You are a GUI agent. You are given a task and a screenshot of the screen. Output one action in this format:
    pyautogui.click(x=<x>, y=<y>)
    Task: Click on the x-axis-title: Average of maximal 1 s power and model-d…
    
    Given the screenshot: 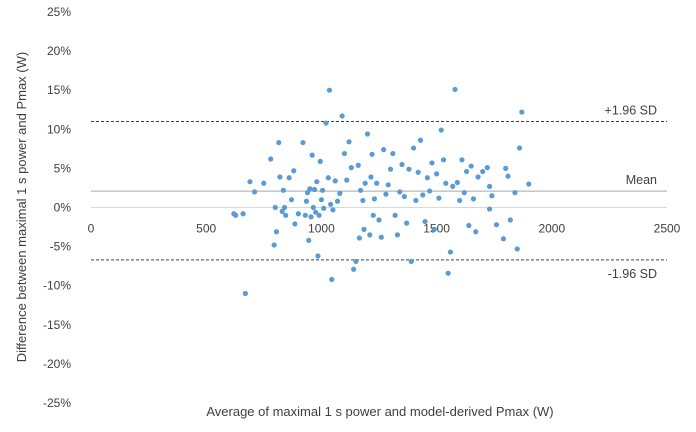 What is the action you would take?
    pyautogui.click(x=379, y=411)
    